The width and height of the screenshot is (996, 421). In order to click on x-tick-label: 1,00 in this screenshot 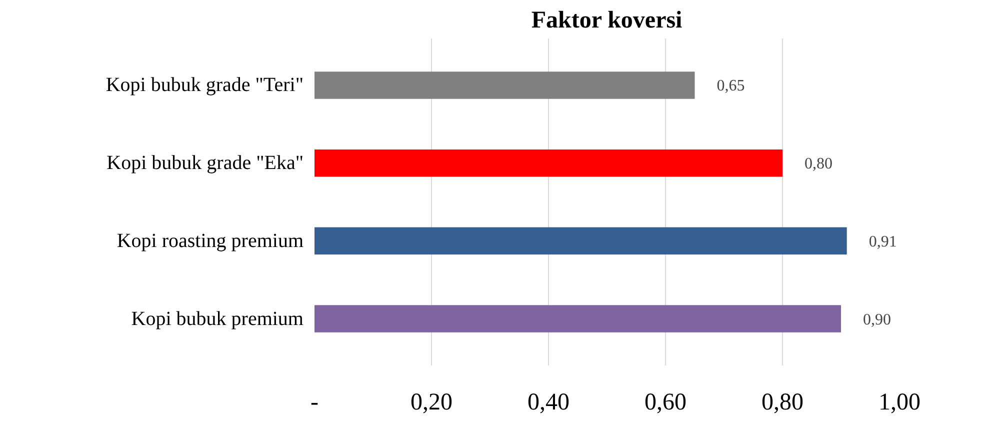, I will do `click(899, 403)`.